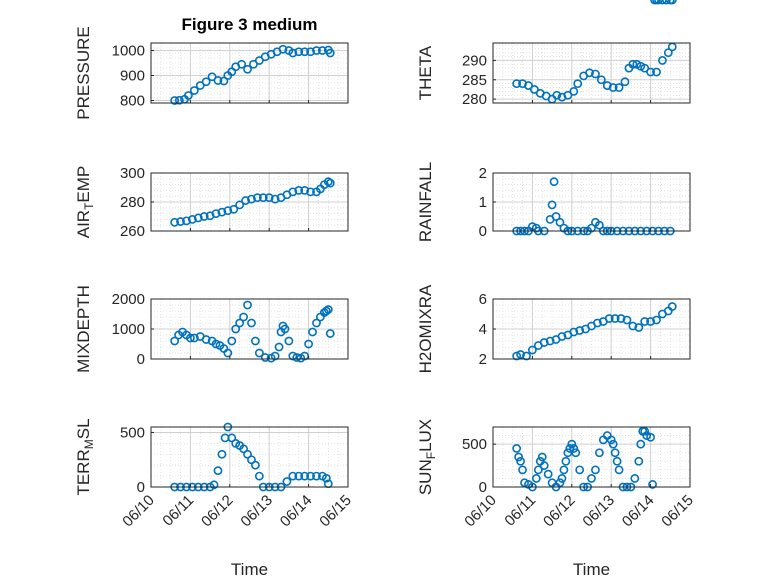 This screenshot has width=778, height=583. Describe the element at coordinates (425, 72) in the screenshot. I see `y-axis-label: THETA` at that location.